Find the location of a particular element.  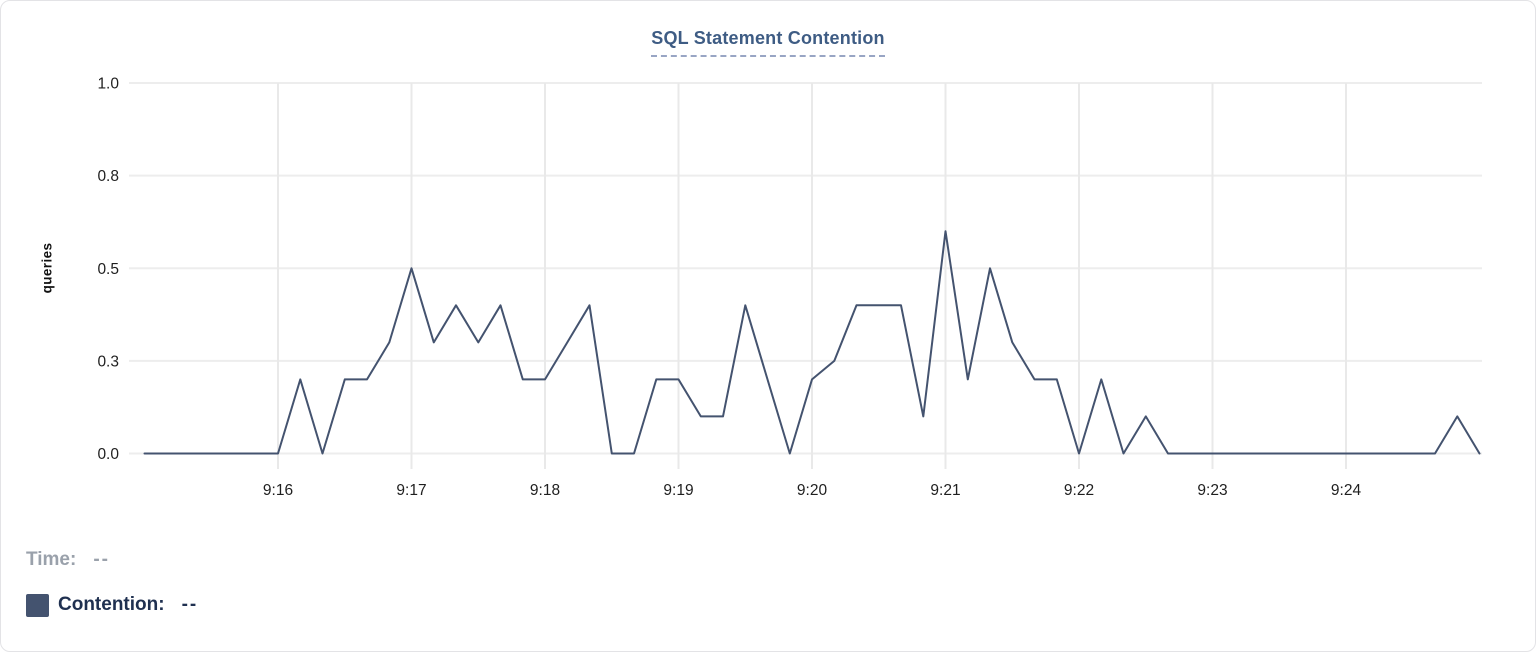

x-tick-label: 9:20 is located at coordinates (812, 490).